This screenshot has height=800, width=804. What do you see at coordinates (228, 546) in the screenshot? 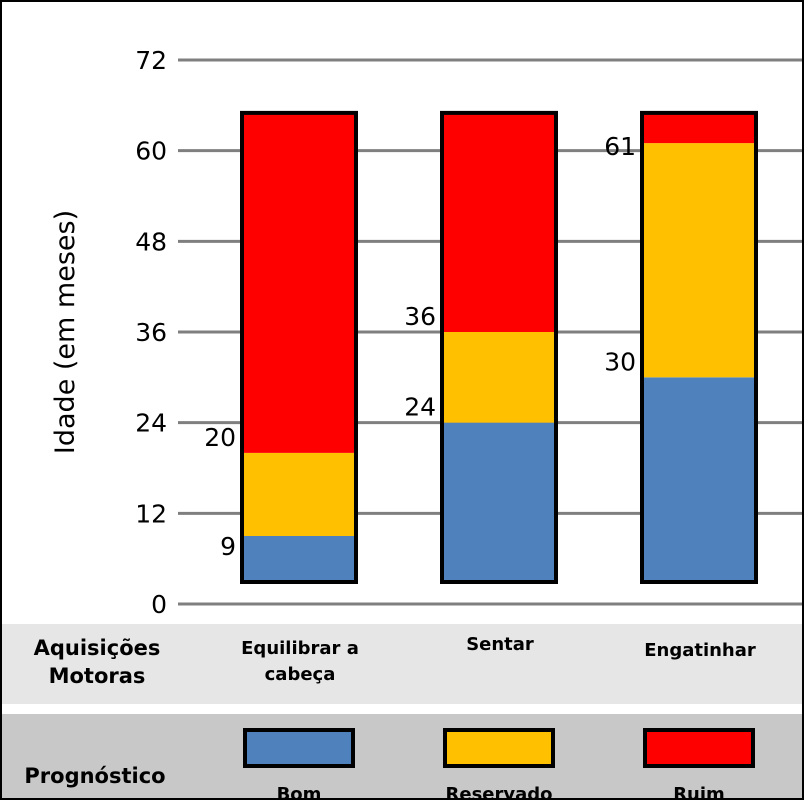
I see `data-label: 9` at bounding box center [228, 546].